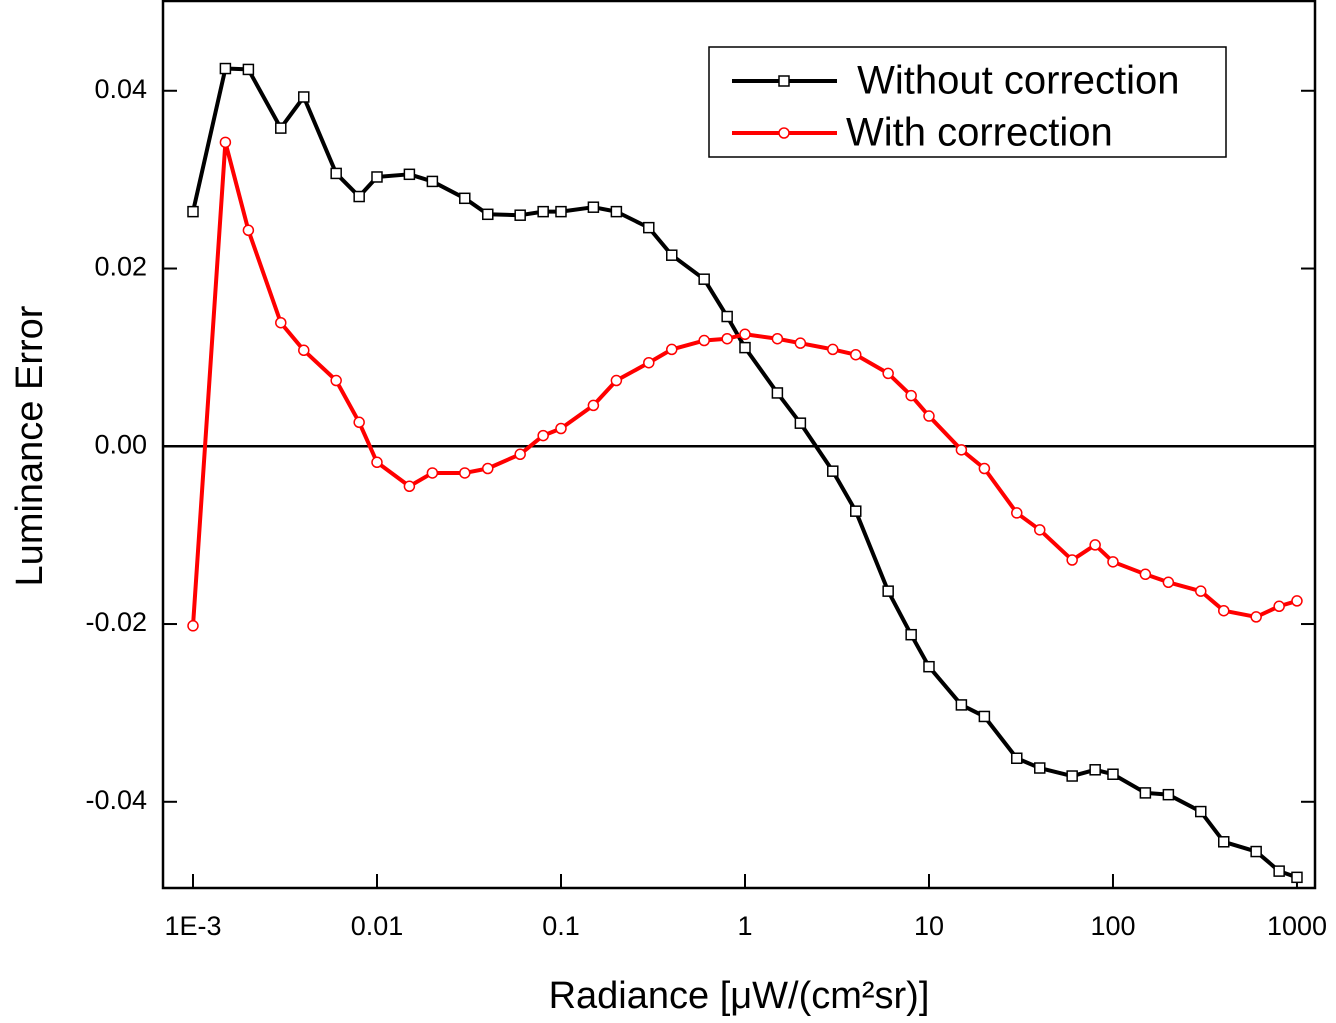 This screenshot has height=1023, width=1336. What do you see at coordinates (120, 267) in the screenshot?
I see `y-tick-label: 0.02` at bounding box center [120, 267].